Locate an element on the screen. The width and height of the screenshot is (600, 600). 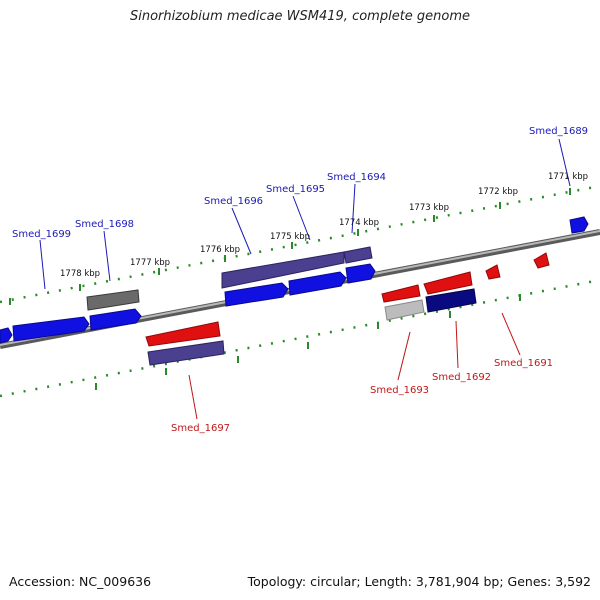
gene-arrow-partial-left is located at coordinates (6, 335).